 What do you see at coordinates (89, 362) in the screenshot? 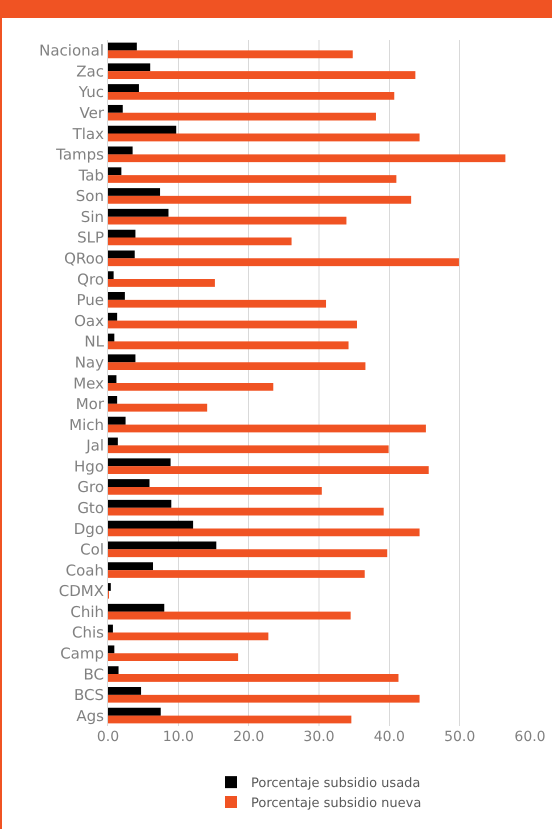
I see `y-tick-label: Nay` at bounding box center [89, 362].